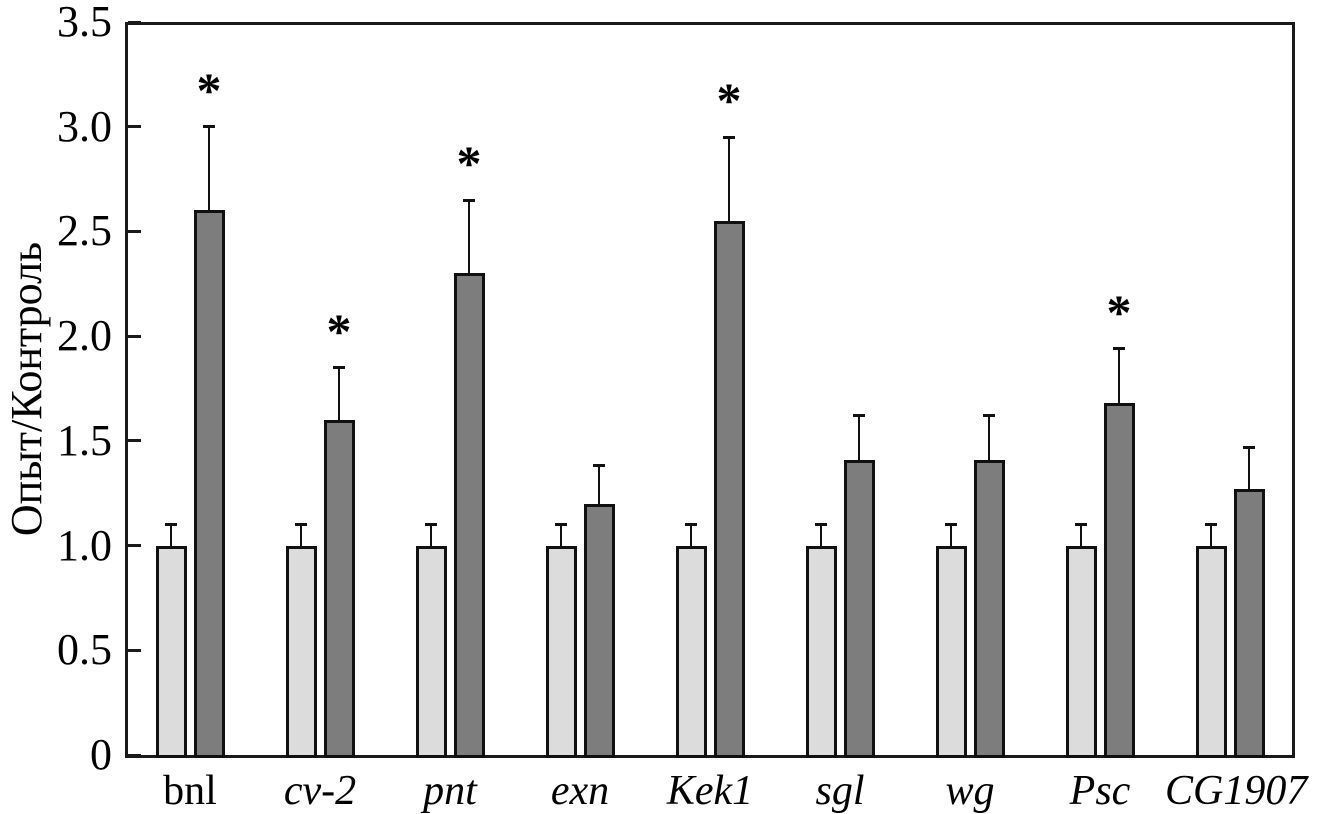  What do you see at coordinates (339, 330) in the screenshot?
I see `significance-asterisk-cv-2: *` at bounding box center [339, 330].